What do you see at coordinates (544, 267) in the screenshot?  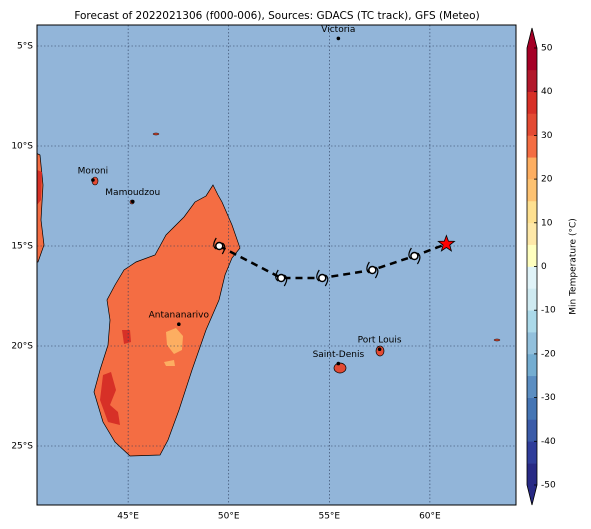 I see `colorbar-tick-label: 0` at bounding box center [544, 267].